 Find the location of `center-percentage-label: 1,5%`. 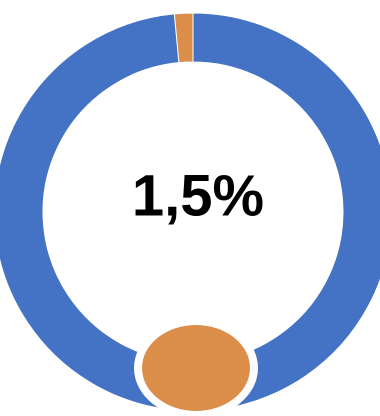

center-percentage-label: 1,5% is located at coordinates (198, 195).